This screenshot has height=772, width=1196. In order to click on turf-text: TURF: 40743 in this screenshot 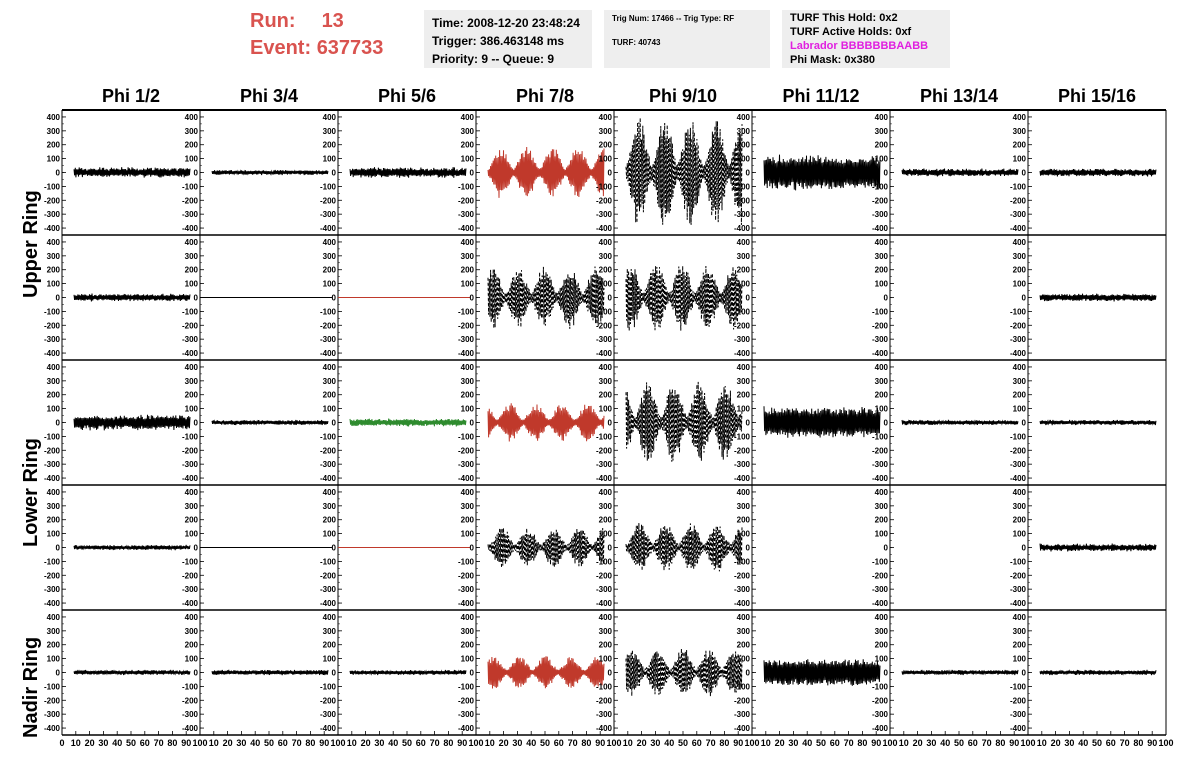, I will do `click(636, 42)`.